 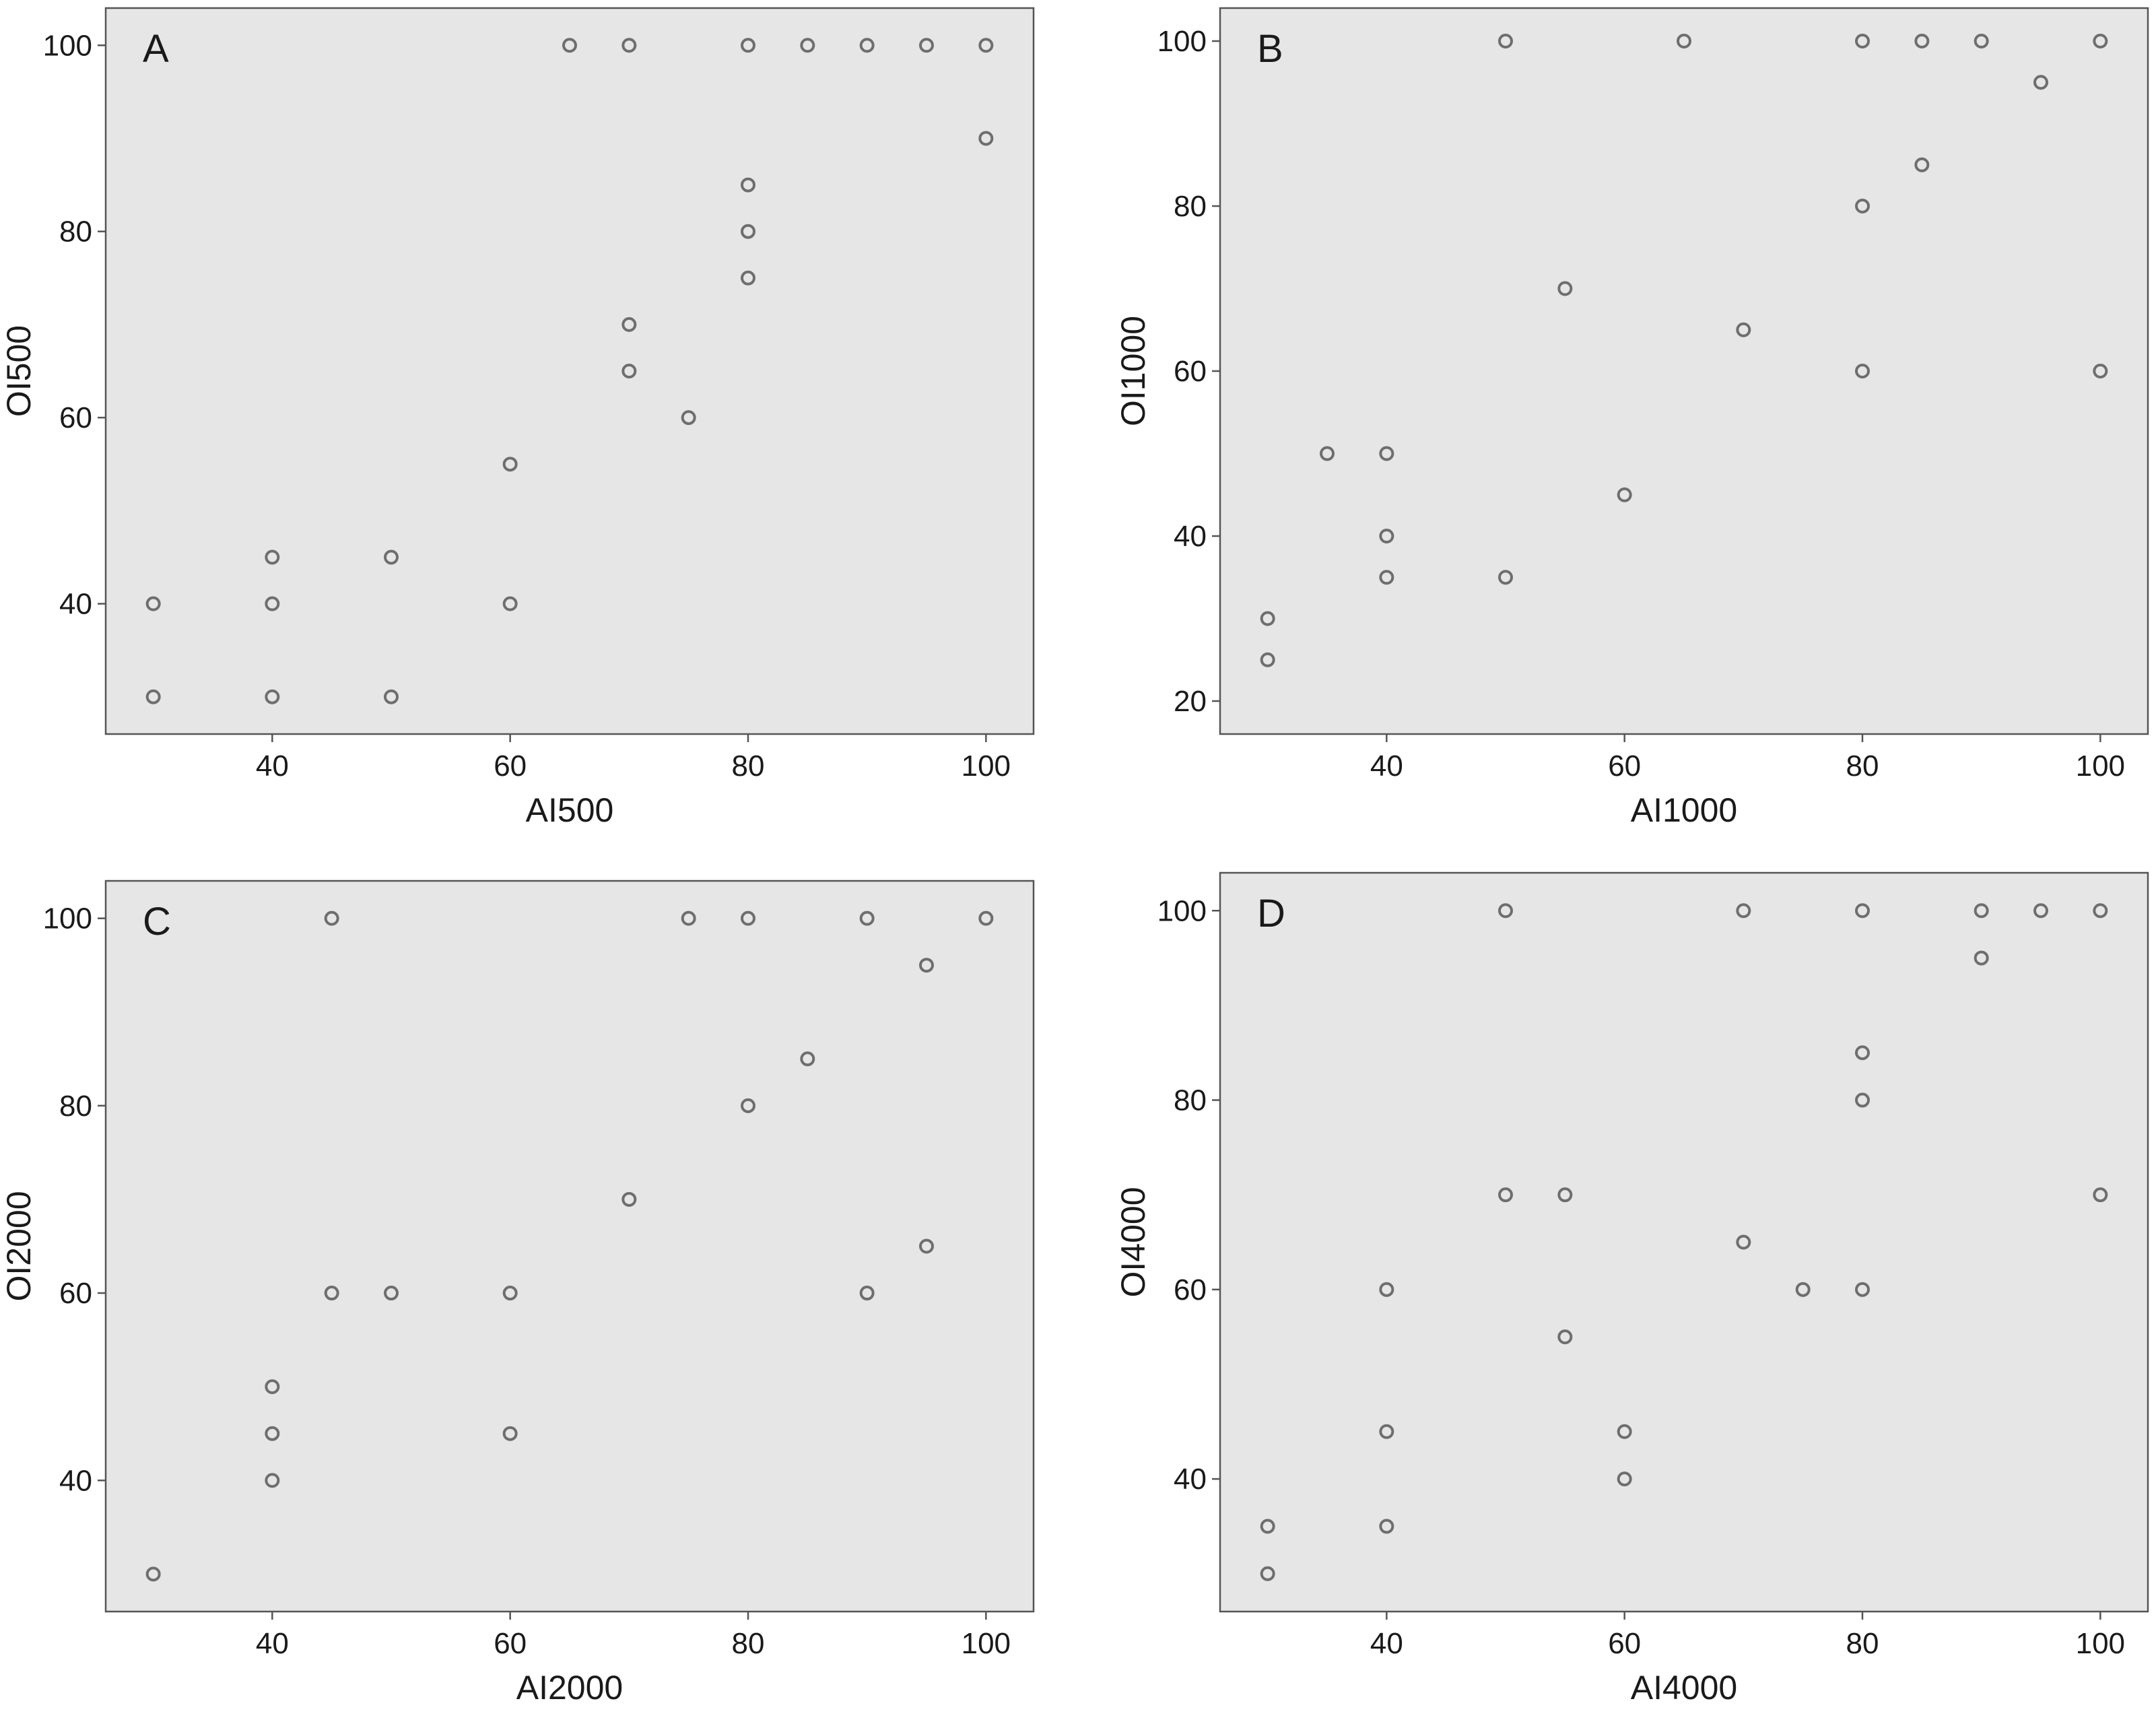 What do you see at coordinates (1386, 766) in the screenshot?
I see `x-tick-label: 40` at bounding box center [1386, 766].